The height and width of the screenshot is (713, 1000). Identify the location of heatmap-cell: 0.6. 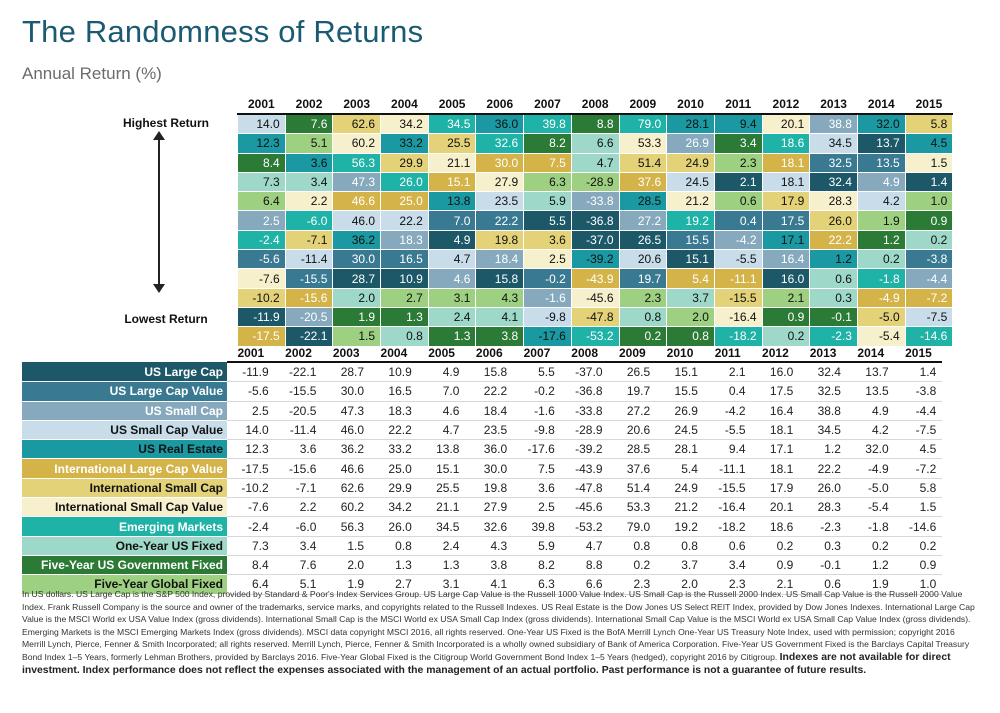
(738, 201).